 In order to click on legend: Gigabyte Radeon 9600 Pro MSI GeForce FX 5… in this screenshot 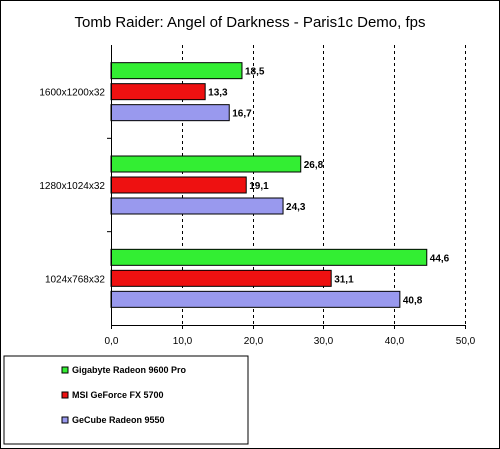, I will do `click(126, 400)`.